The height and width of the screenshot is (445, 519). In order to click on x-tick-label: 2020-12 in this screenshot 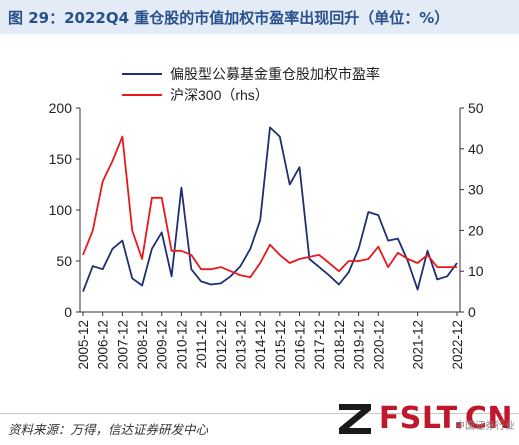, I will do `click(378, 345)`.